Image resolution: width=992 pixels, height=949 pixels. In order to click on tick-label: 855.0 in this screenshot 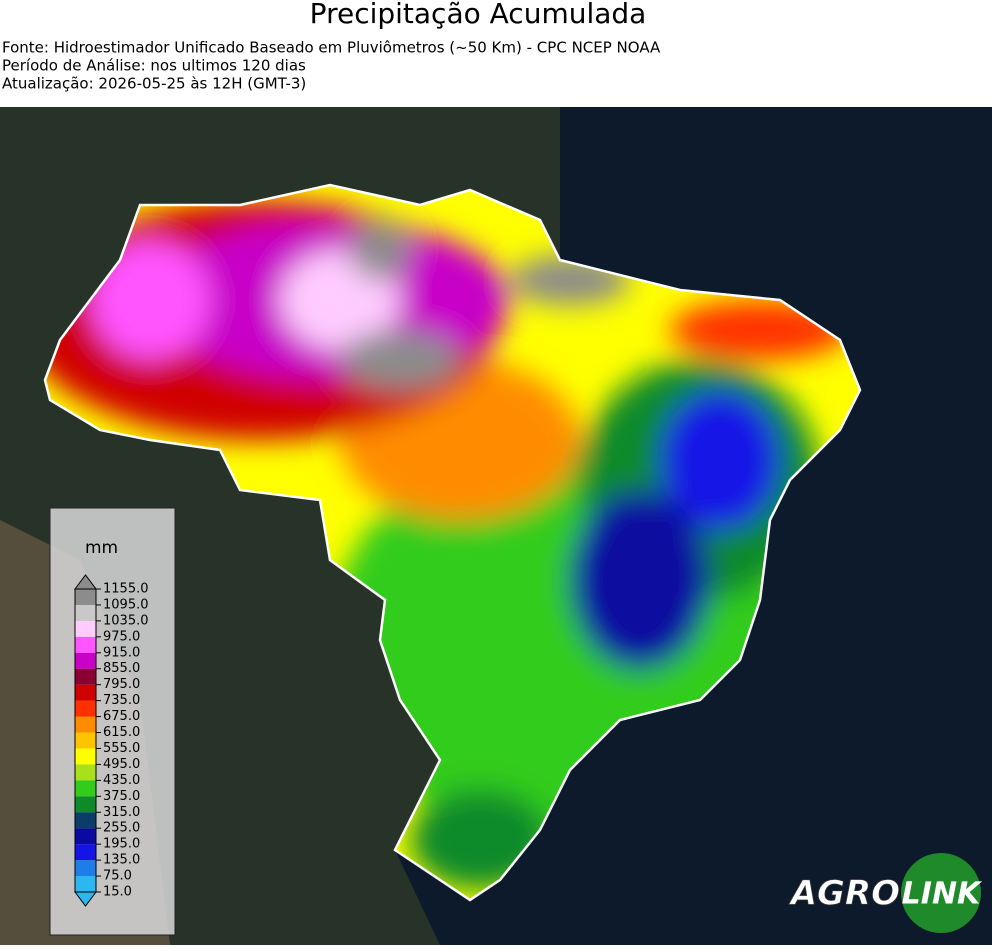, I will do `click(121, 668)`.